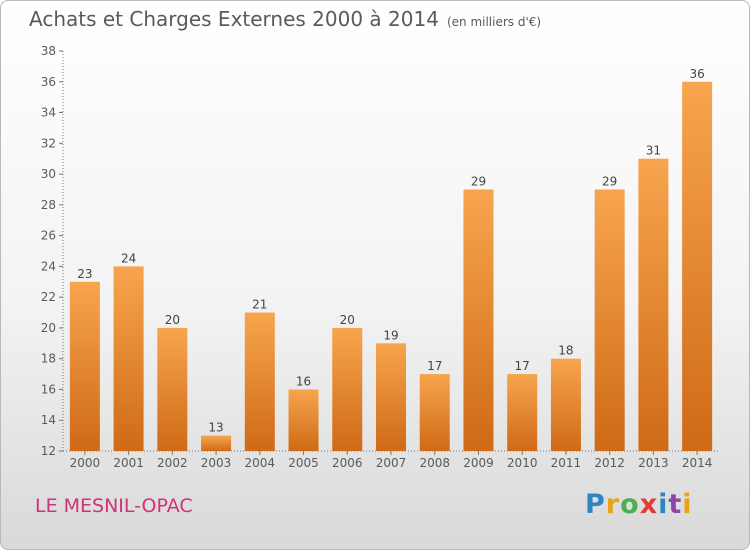  What do you see at coordinates (128, 358) in the screenshot?
I see `bar-2001` at bounding box center [128, 358].